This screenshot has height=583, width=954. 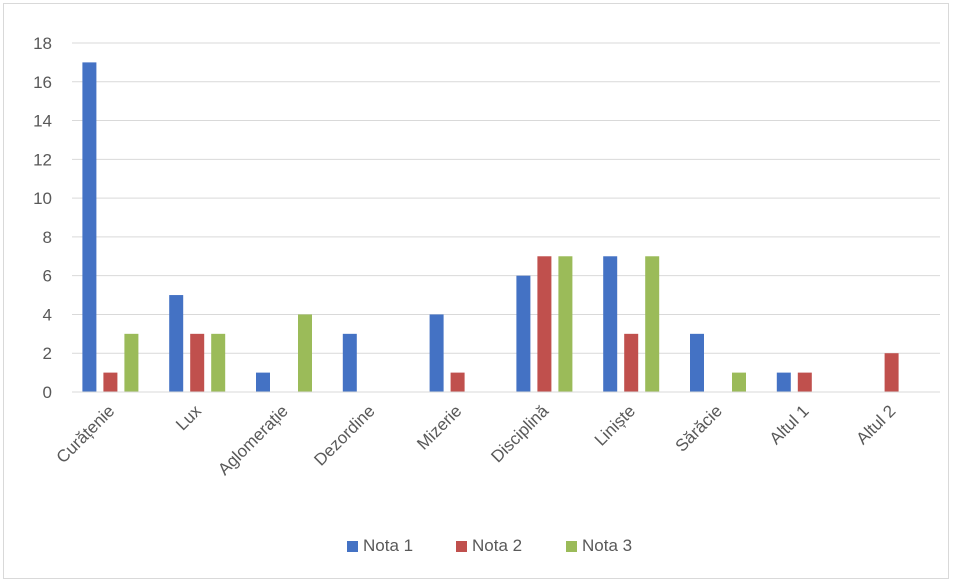 I want to click on category-label: Altul 2, so click(x=876, y=424).